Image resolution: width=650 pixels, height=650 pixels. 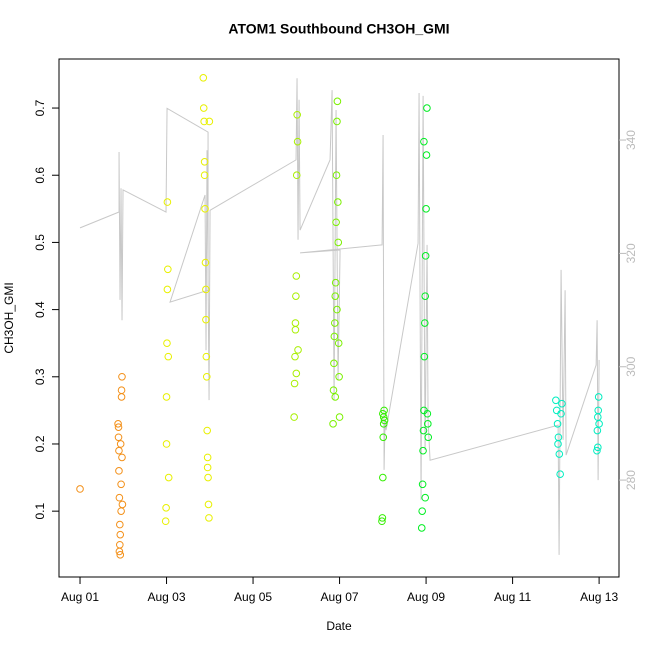 I want to click on y-tick-label: 0.3, so click(x=40, y=376).